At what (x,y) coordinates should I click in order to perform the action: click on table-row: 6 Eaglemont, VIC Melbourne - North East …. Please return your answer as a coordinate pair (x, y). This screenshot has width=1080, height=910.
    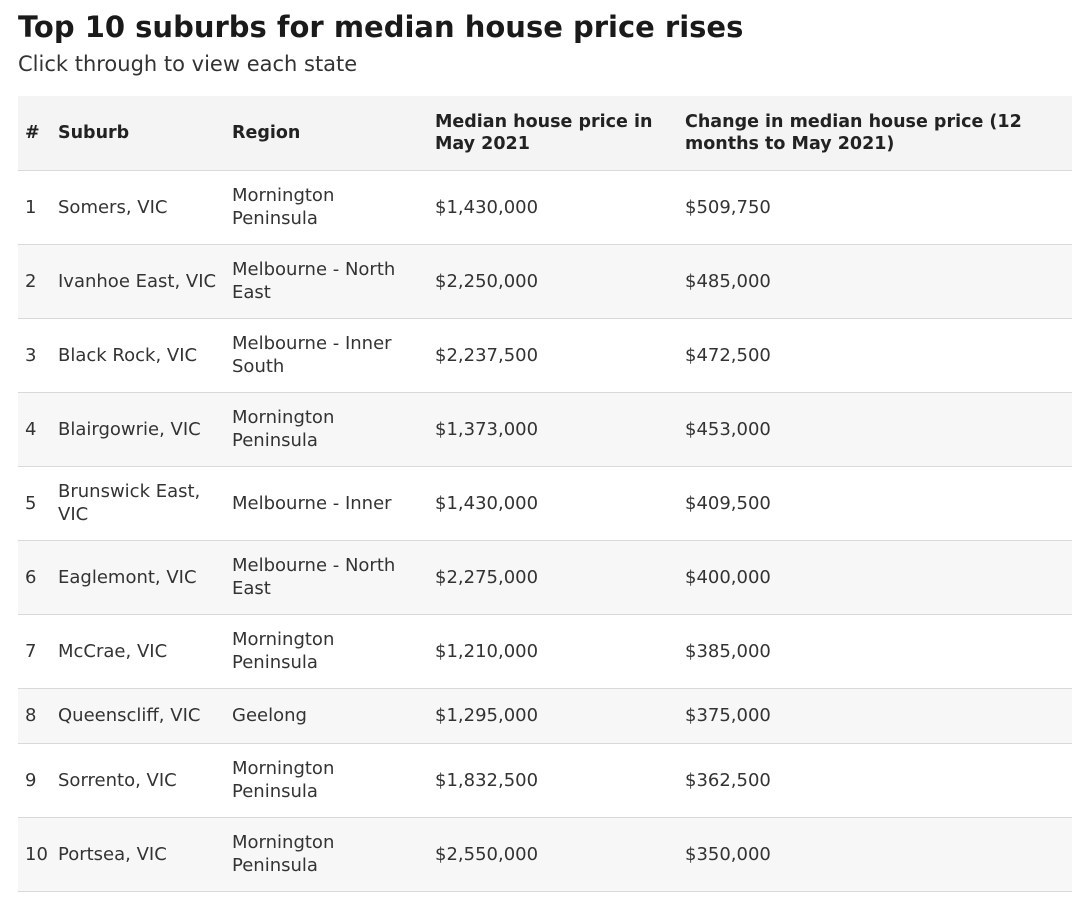
    Looking at the image, I should click on (545, 577).